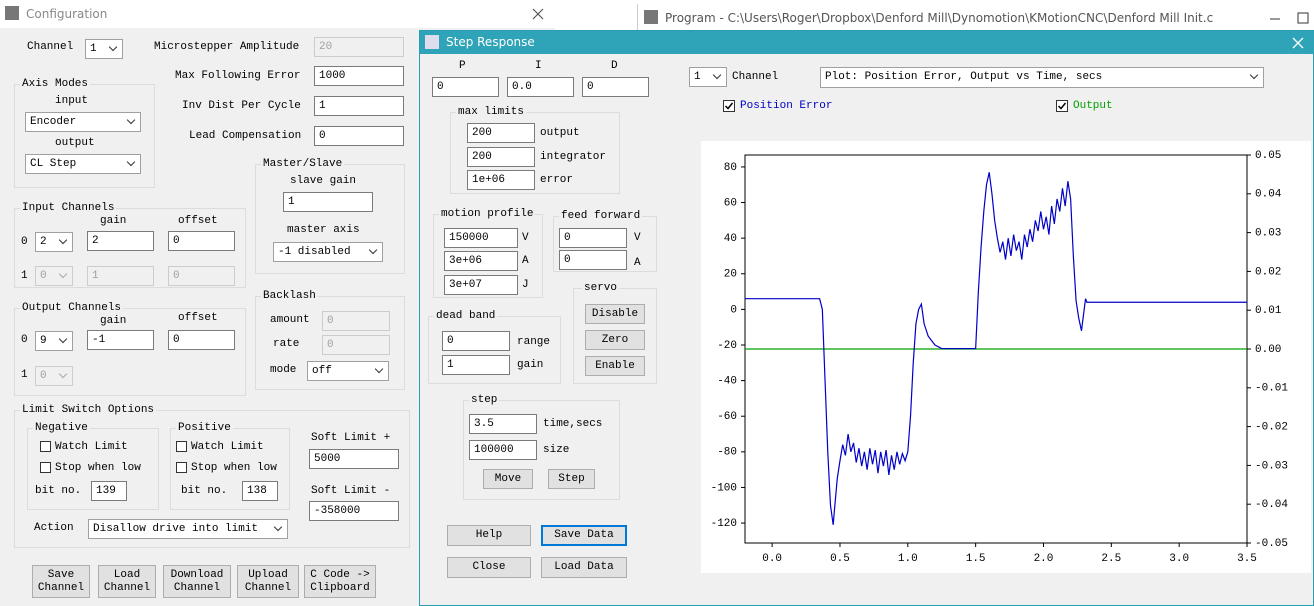  Describe the element at coordinates (571, 479) in the screenshot. I see `button: Step` at that location.